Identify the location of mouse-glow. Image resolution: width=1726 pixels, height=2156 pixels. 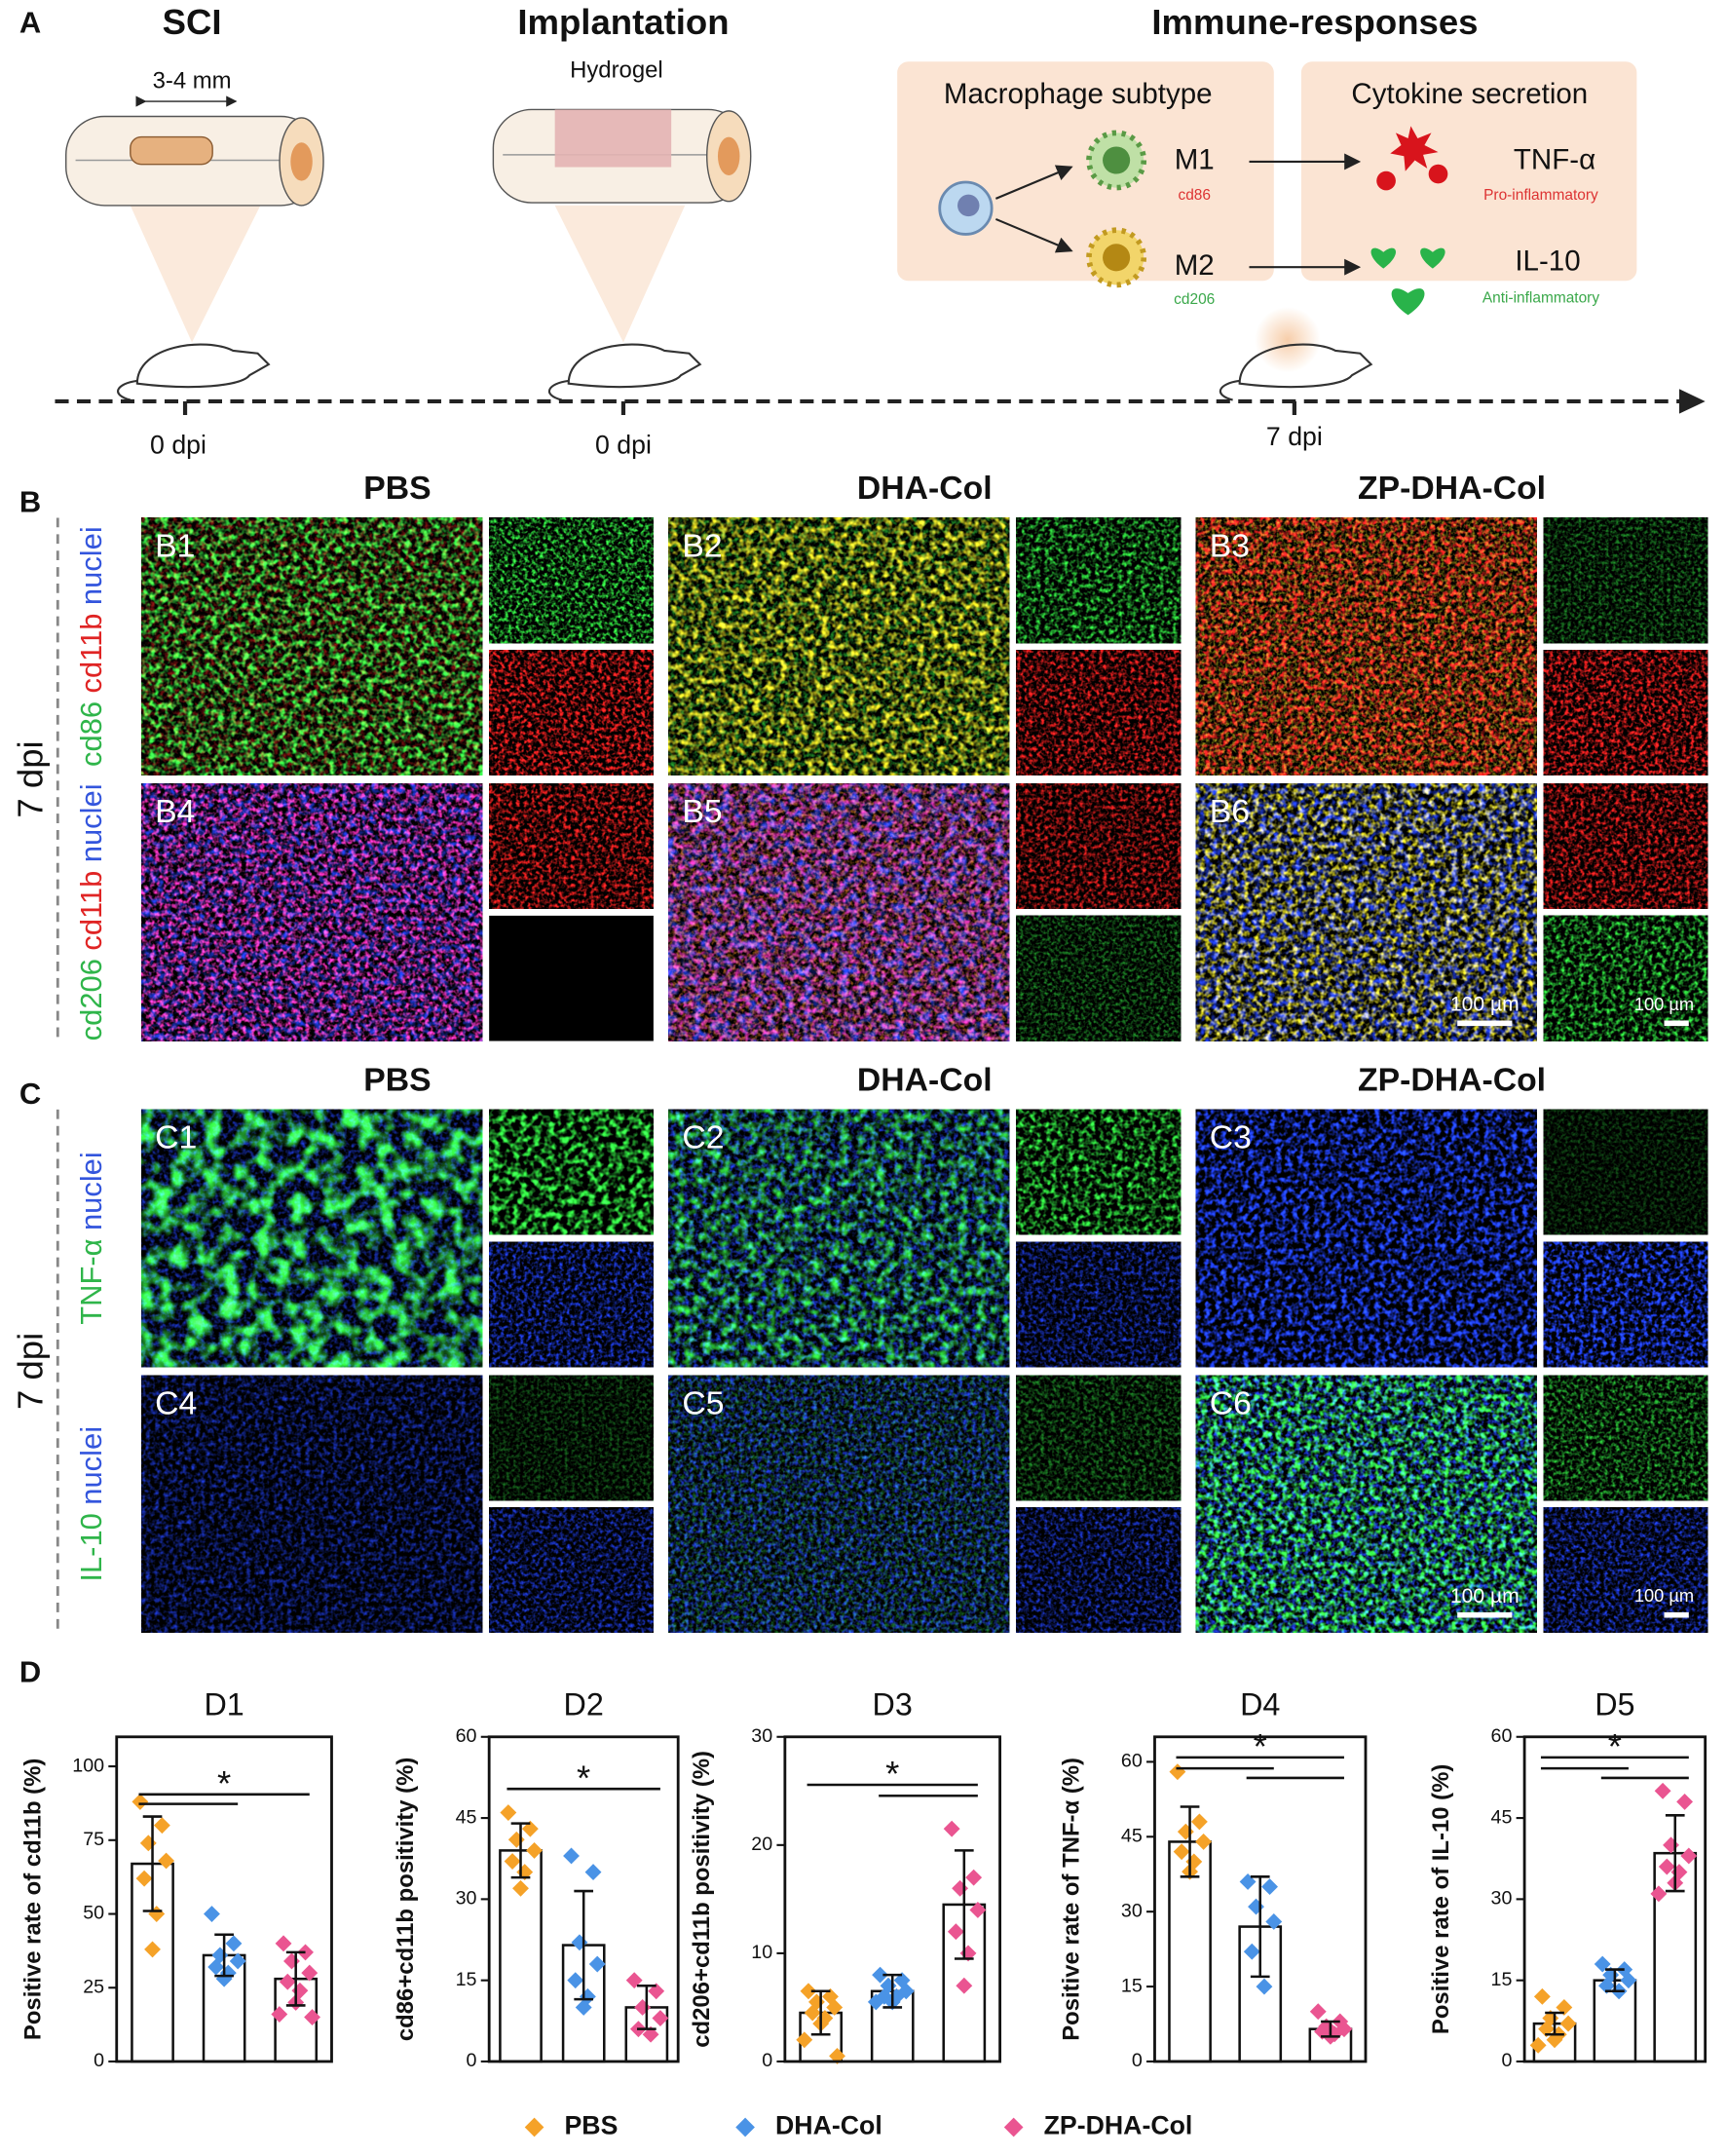
(1288, 339).